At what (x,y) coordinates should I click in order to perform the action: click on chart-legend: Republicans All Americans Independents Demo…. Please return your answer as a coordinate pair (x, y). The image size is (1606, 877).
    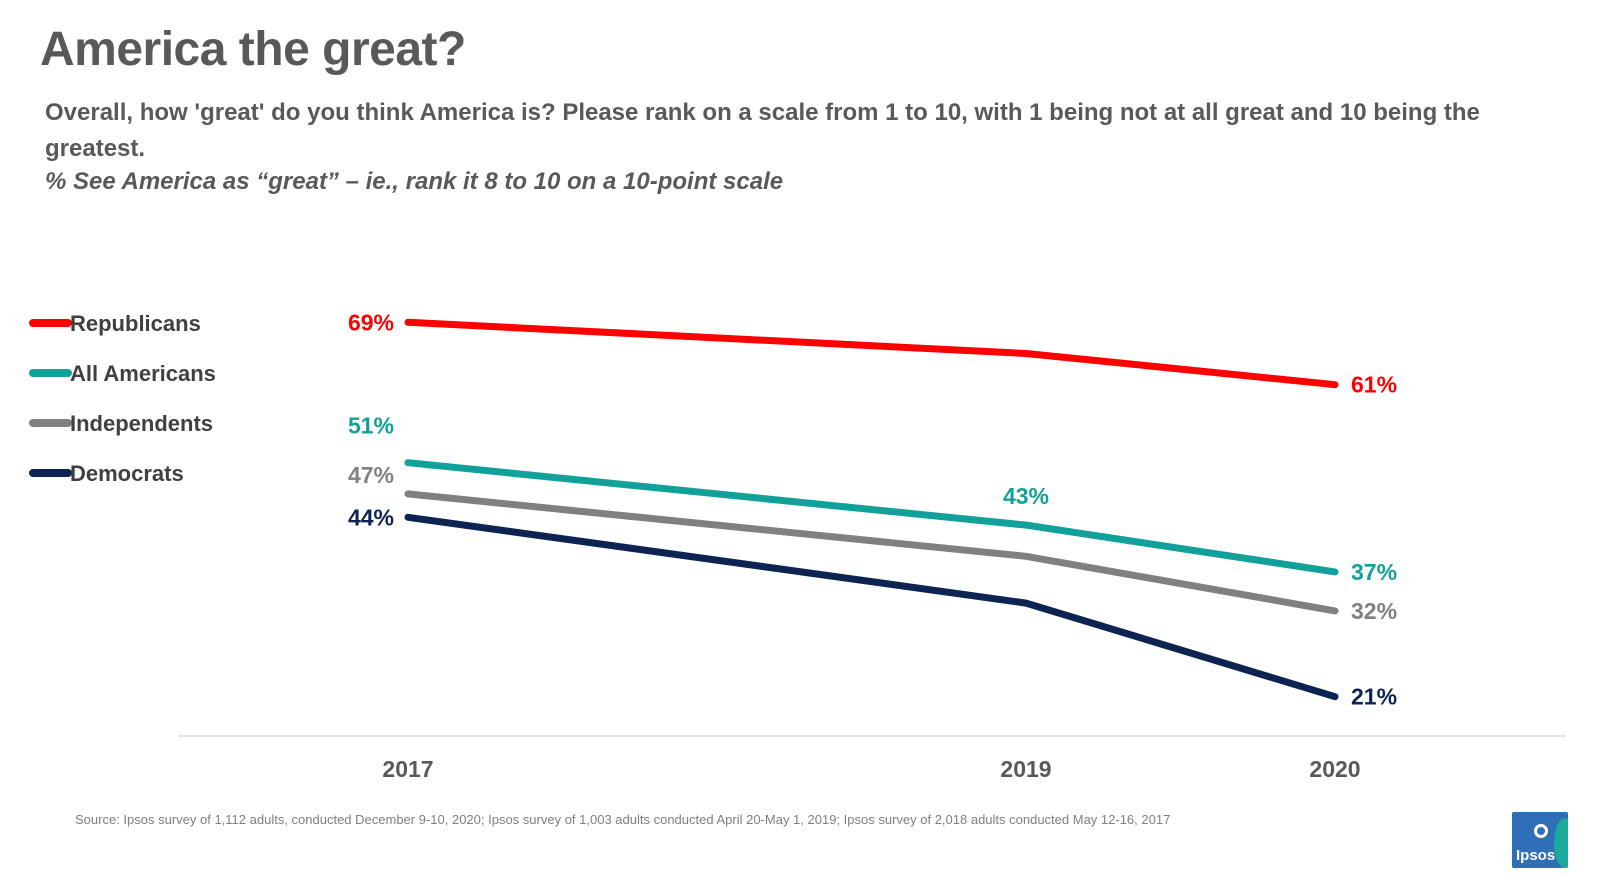
    Looking at the image, I should click on (122, 398).